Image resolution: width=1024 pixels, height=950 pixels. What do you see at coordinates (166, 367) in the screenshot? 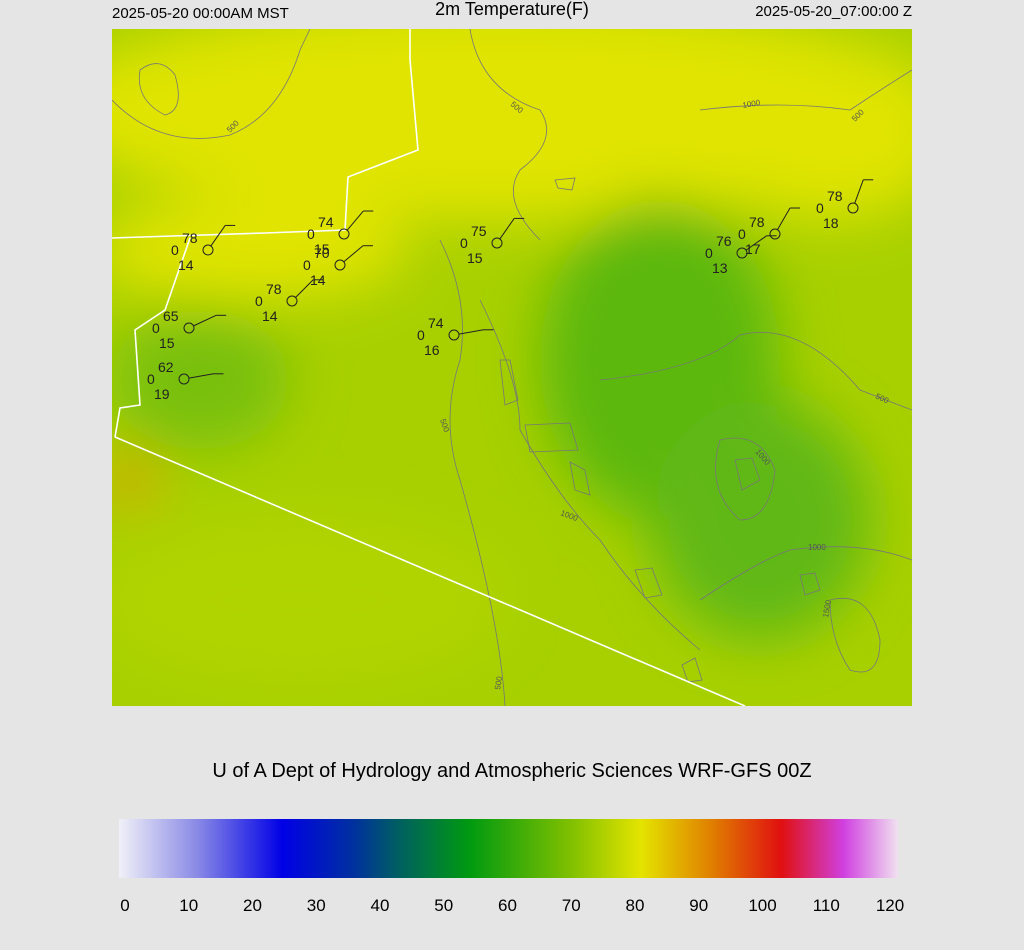
I see `station-temp: 62` at bounding box center [166, 367].